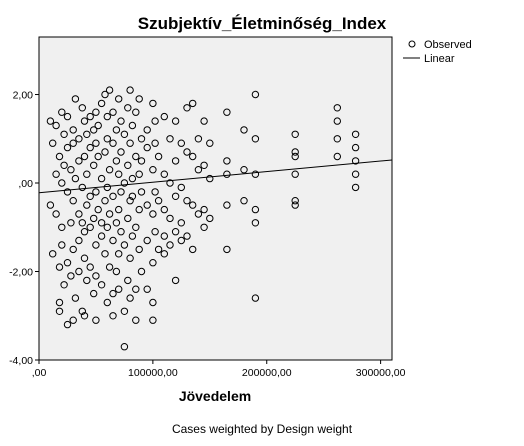 The width and height of the screenshot is (524, 446). Describe the element at coordinates (215, 396) in the screenshot. I see `x-axis-label: Jövedelem` at that location.